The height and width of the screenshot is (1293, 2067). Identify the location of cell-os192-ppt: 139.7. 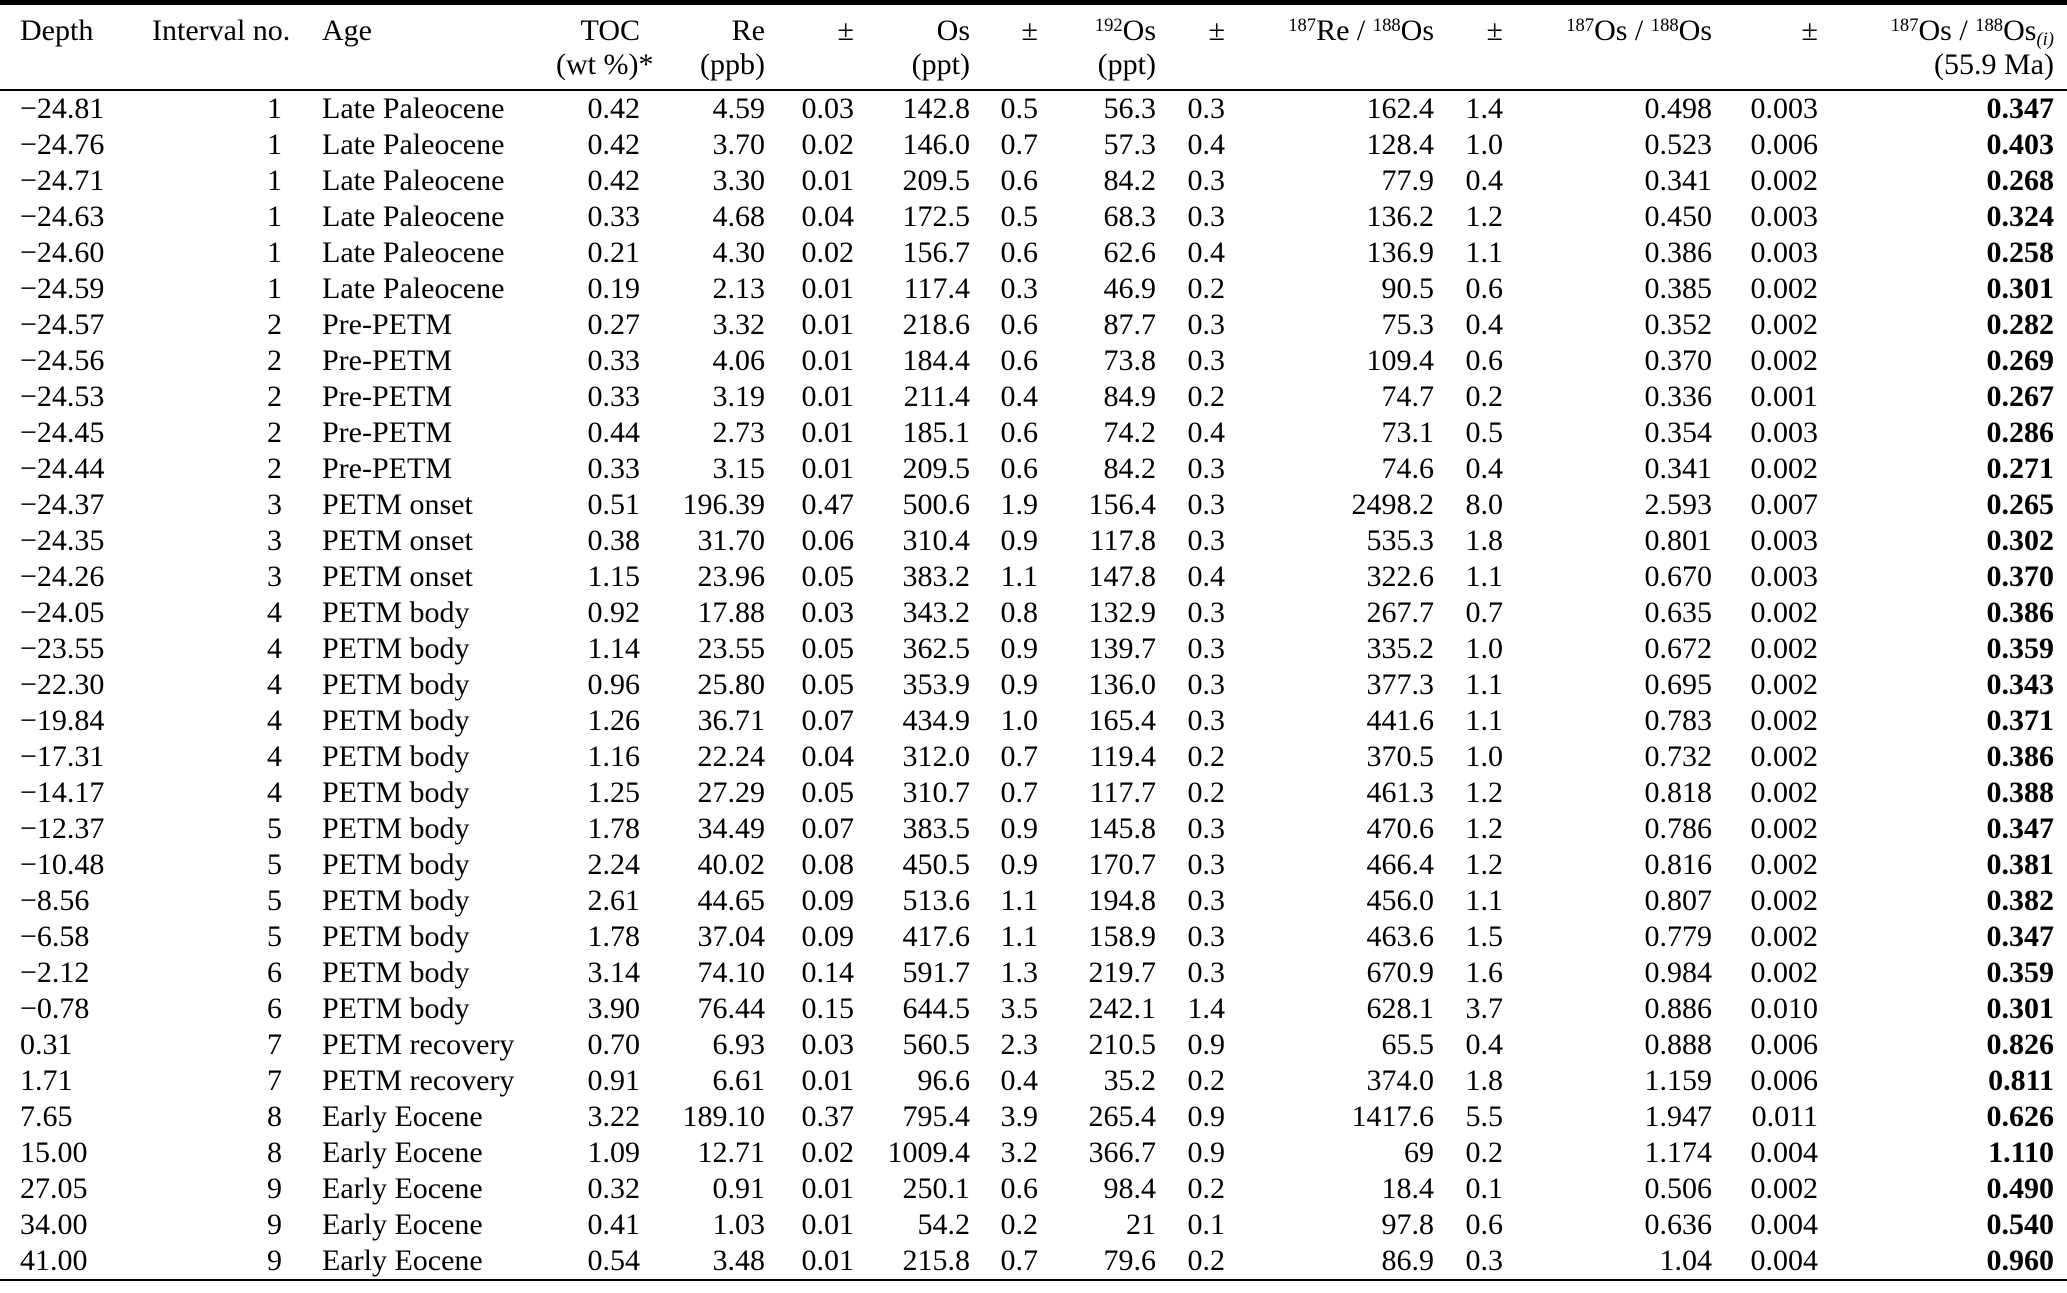
(1122, 648).